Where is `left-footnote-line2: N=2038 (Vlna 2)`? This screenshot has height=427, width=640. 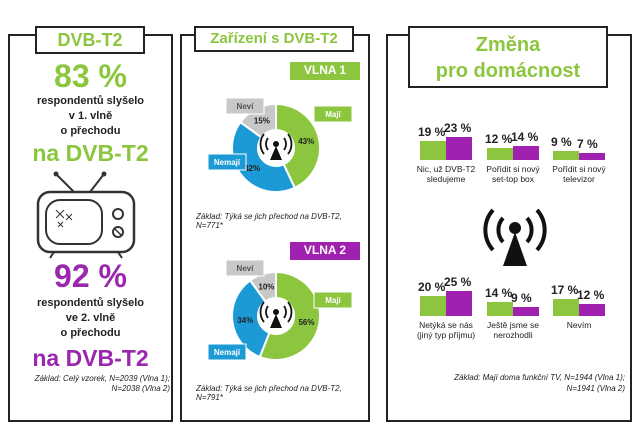 left-footnote-line2: N=2038 (Vlna 2) is located at coordinates (140, 388).